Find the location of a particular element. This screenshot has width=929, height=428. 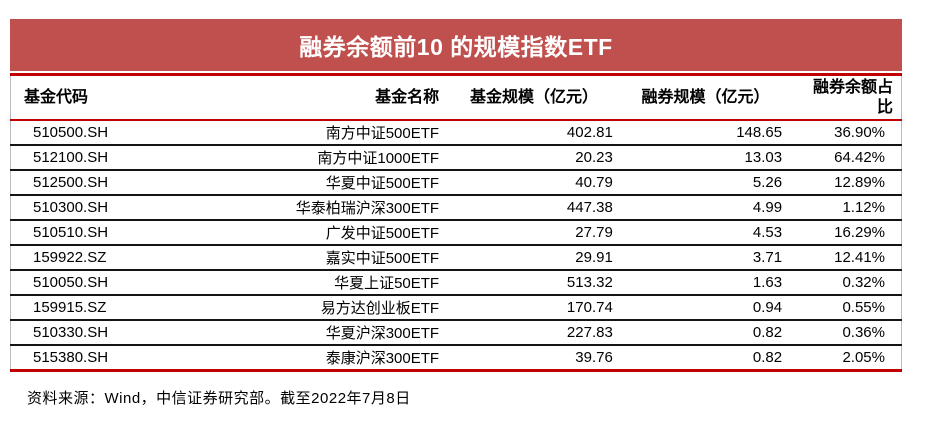

table-row: 510330.SH 华夏沪深300ETF 227.83 0.82 0.36% is located at coordinates (456, 333).